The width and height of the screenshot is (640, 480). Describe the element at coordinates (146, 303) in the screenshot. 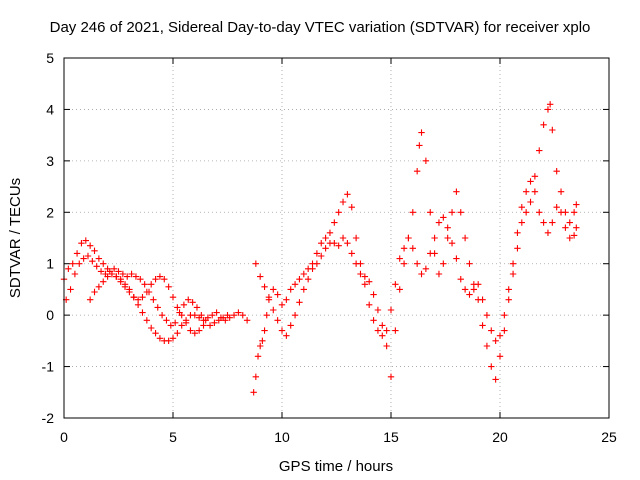

I see `series-track-c` at that location.